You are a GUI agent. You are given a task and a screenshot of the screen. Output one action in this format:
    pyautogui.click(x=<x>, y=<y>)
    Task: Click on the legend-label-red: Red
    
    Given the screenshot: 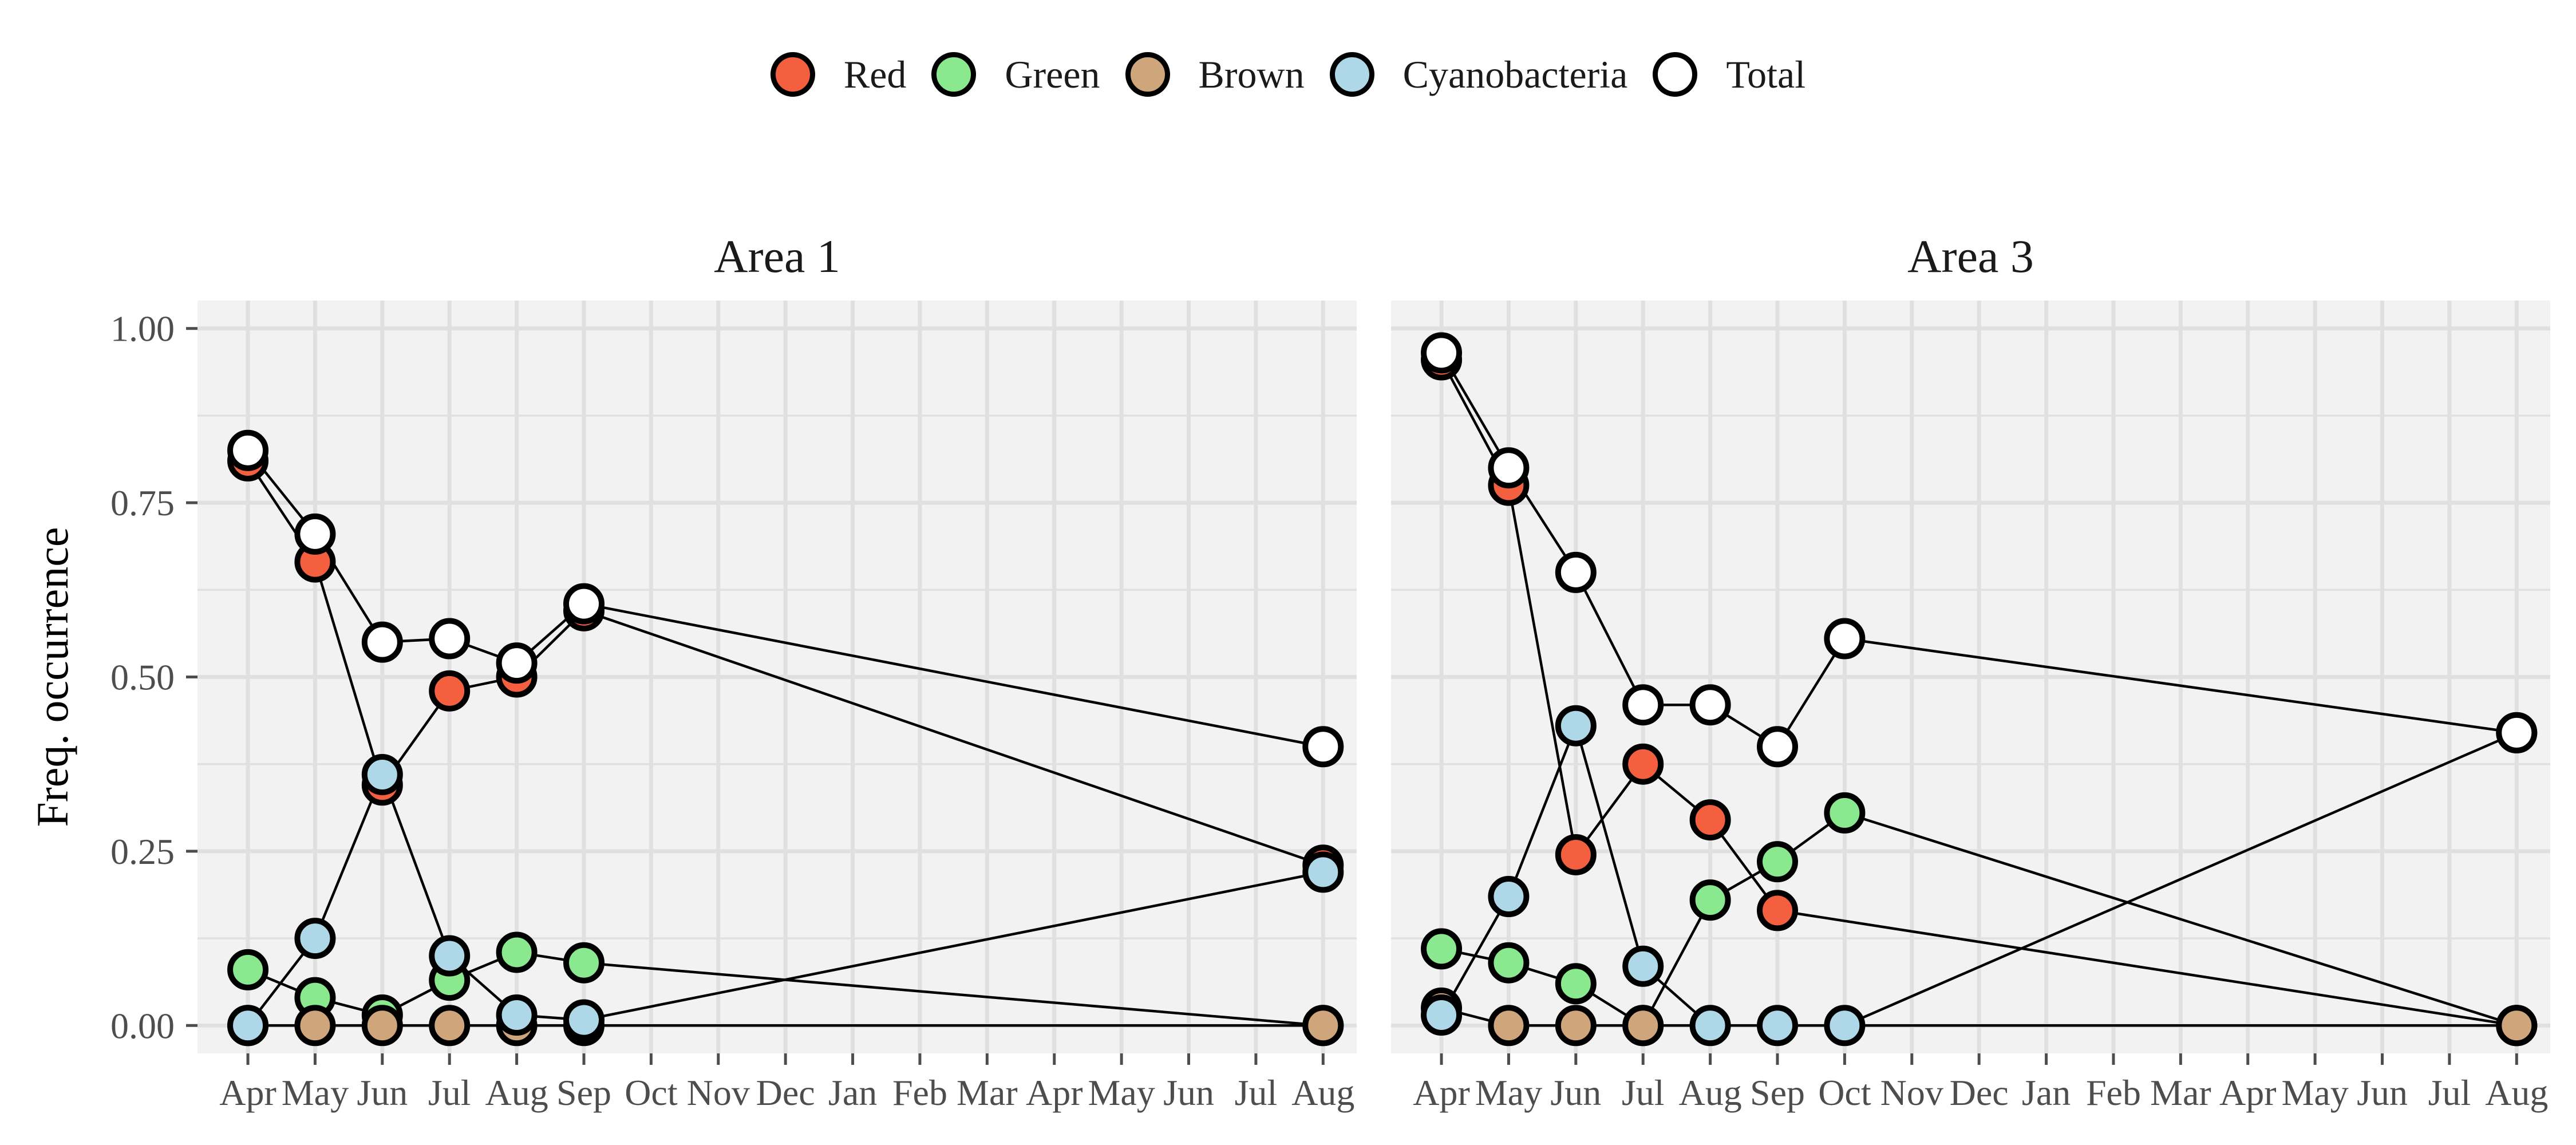 What is the action you would take?
    pyautogui.click(x=875, y=74)
    